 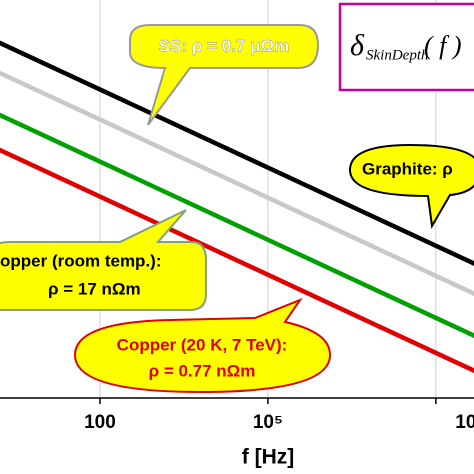 I want to click on x-ticks: 100 10⁵ 10, so click(x=279, y=415).